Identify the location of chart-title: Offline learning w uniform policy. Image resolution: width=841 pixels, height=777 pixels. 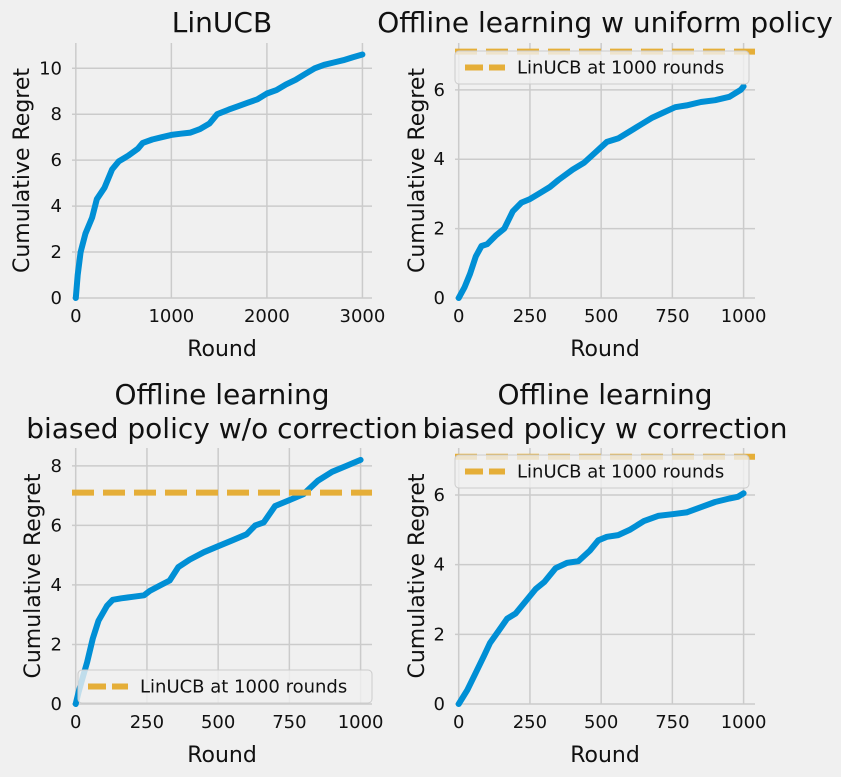
(605, 22).